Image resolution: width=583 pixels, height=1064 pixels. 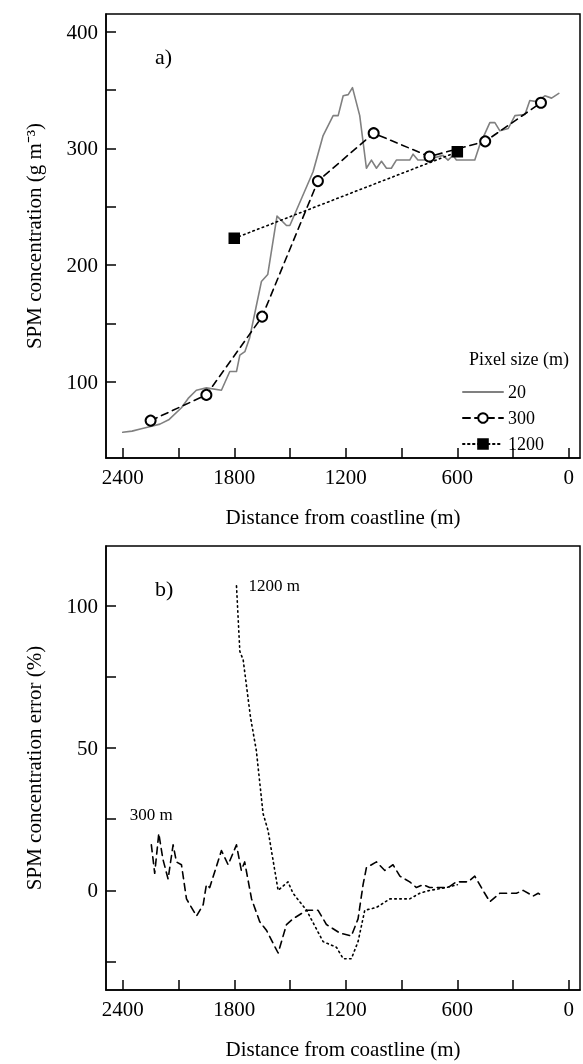 I want to click on legend-title: Pixel size (m), so click(x=519, y=359).